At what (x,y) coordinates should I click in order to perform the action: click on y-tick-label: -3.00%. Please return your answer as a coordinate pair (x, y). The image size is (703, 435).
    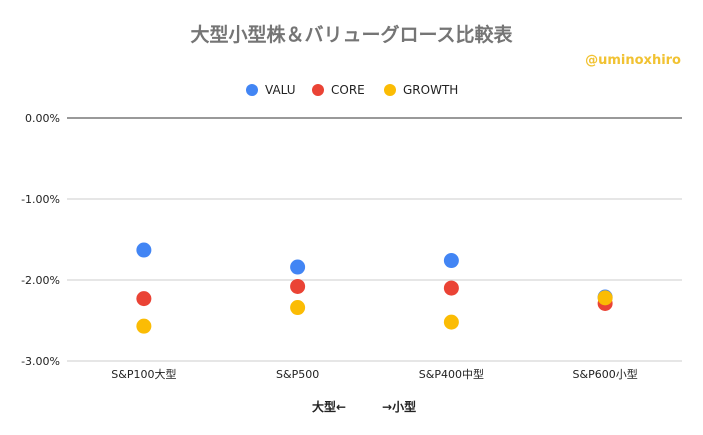
    Looking at the image, I should click on (40, 361).